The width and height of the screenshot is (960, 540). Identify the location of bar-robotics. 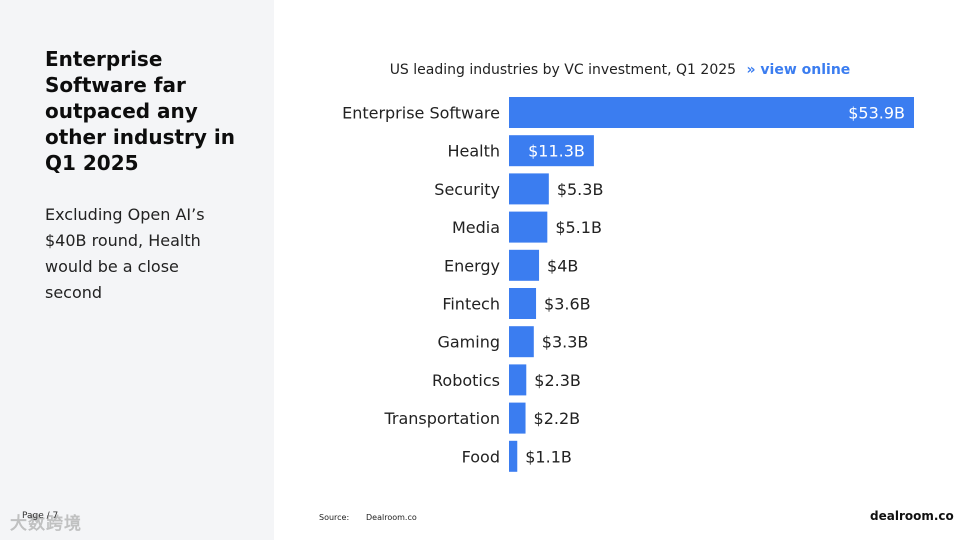
(518, 380).